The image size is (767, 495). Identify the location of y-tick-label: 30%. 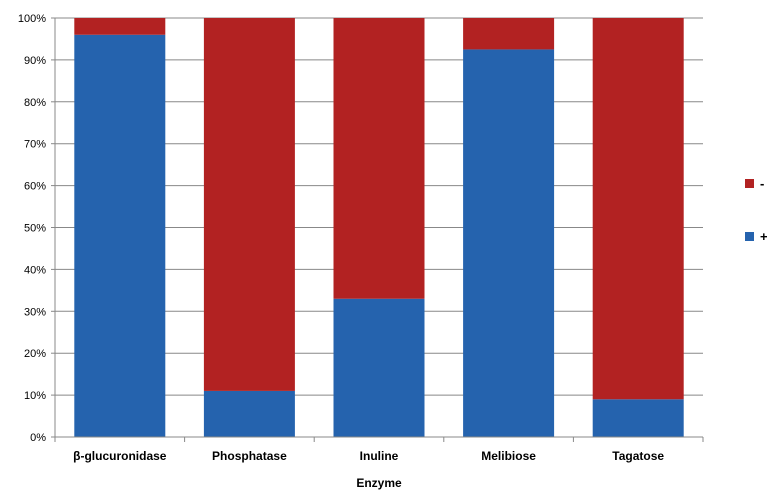
(35, 312).